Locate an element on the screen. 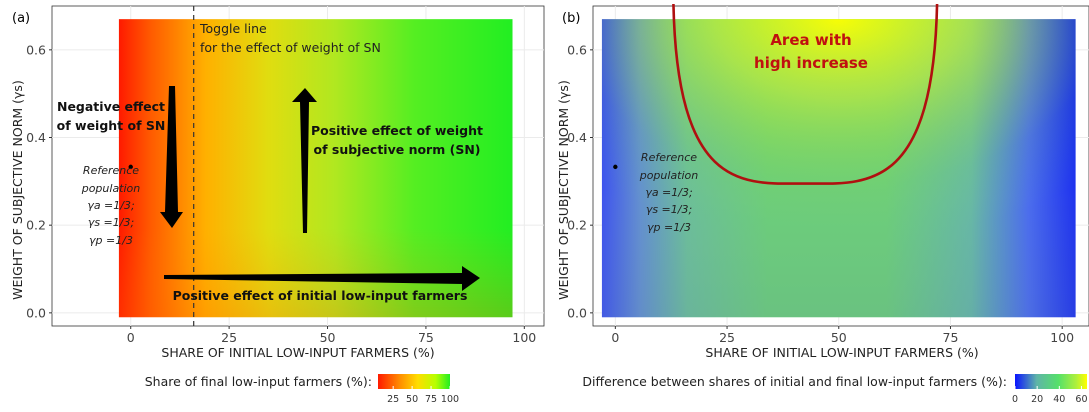 The height and width of the screenshot is (412, 1089). negative-effect-label-1: Negative effect is located at coordinates (111, 106).